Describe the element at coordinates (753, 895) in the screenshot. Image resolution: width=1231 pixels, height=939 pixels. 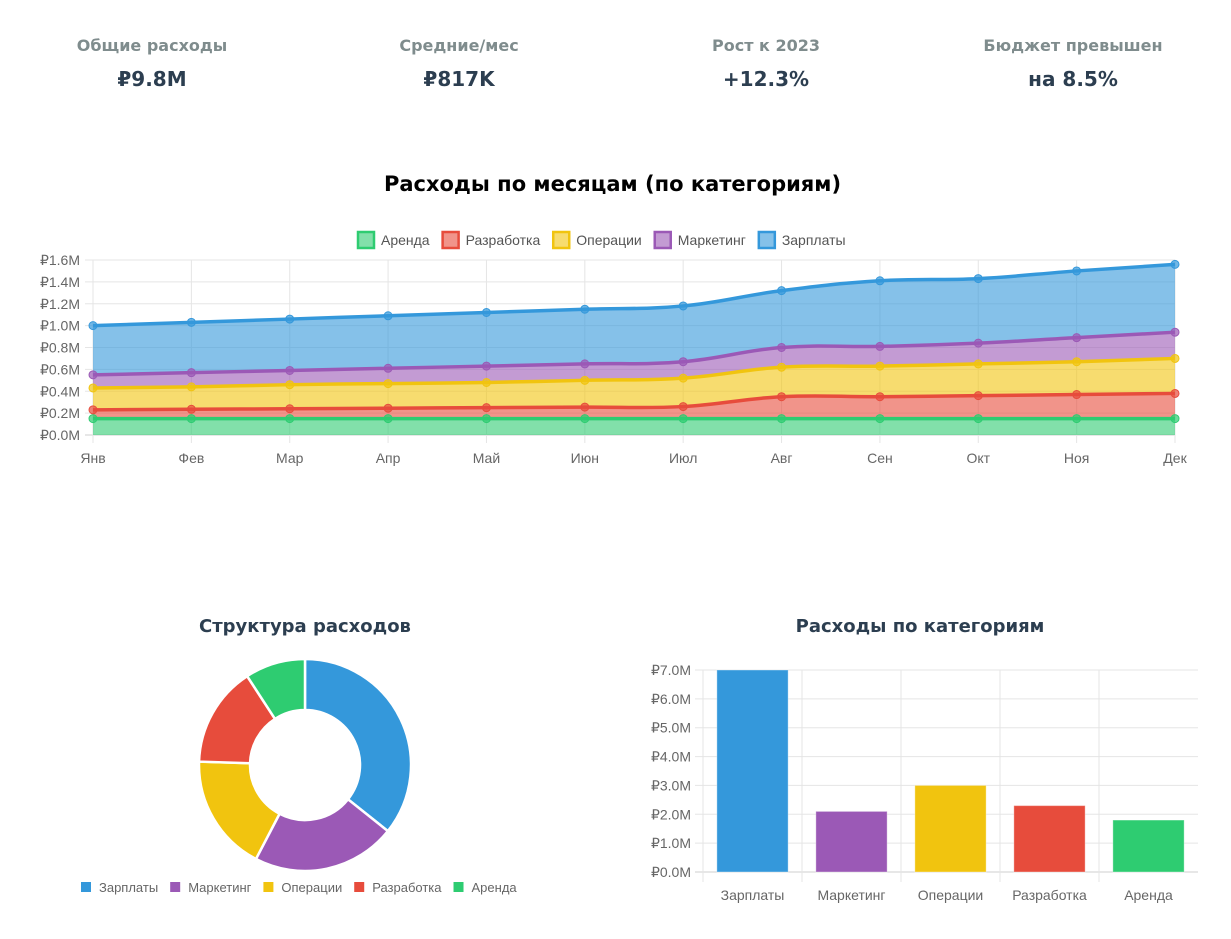
I see `x-tick-label: Зарплаты` at that location.